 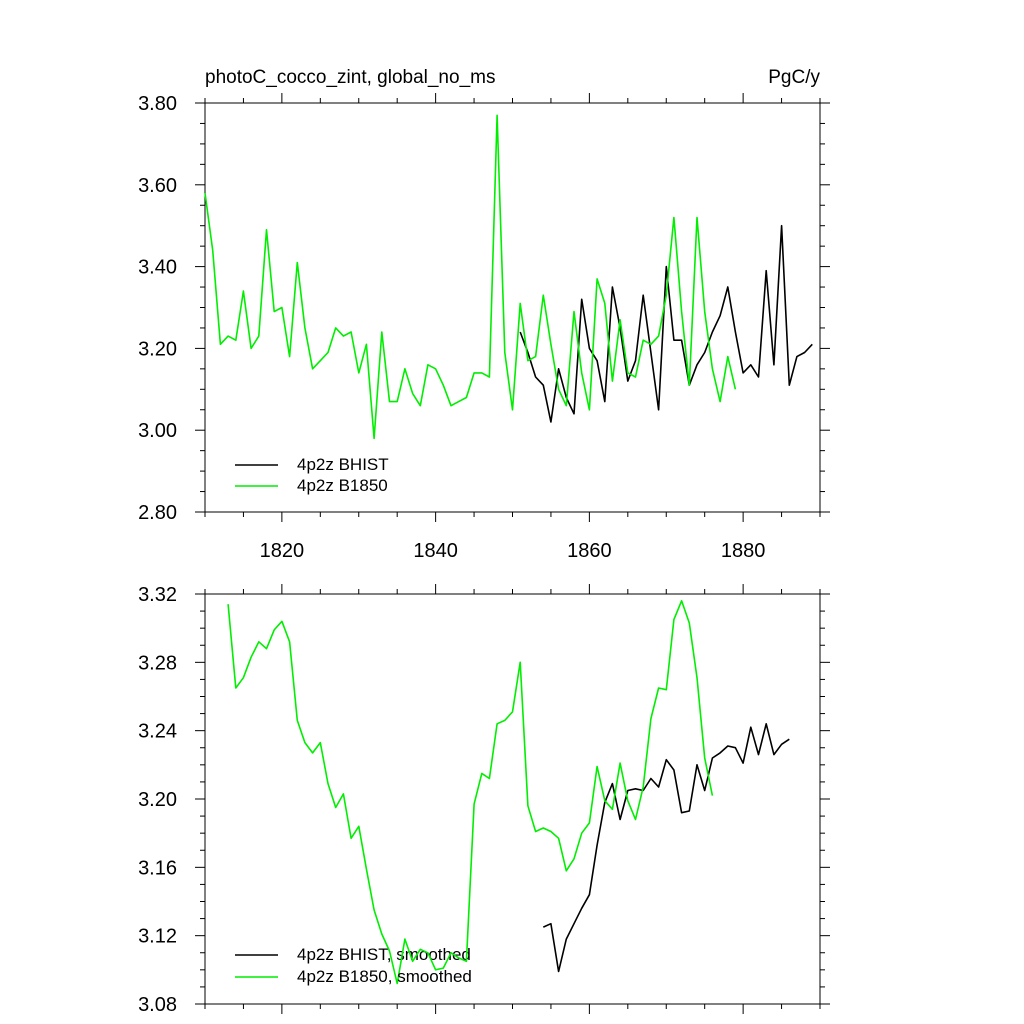 I want to click on x-tick-label: 1820, so click(x=282, y=551).